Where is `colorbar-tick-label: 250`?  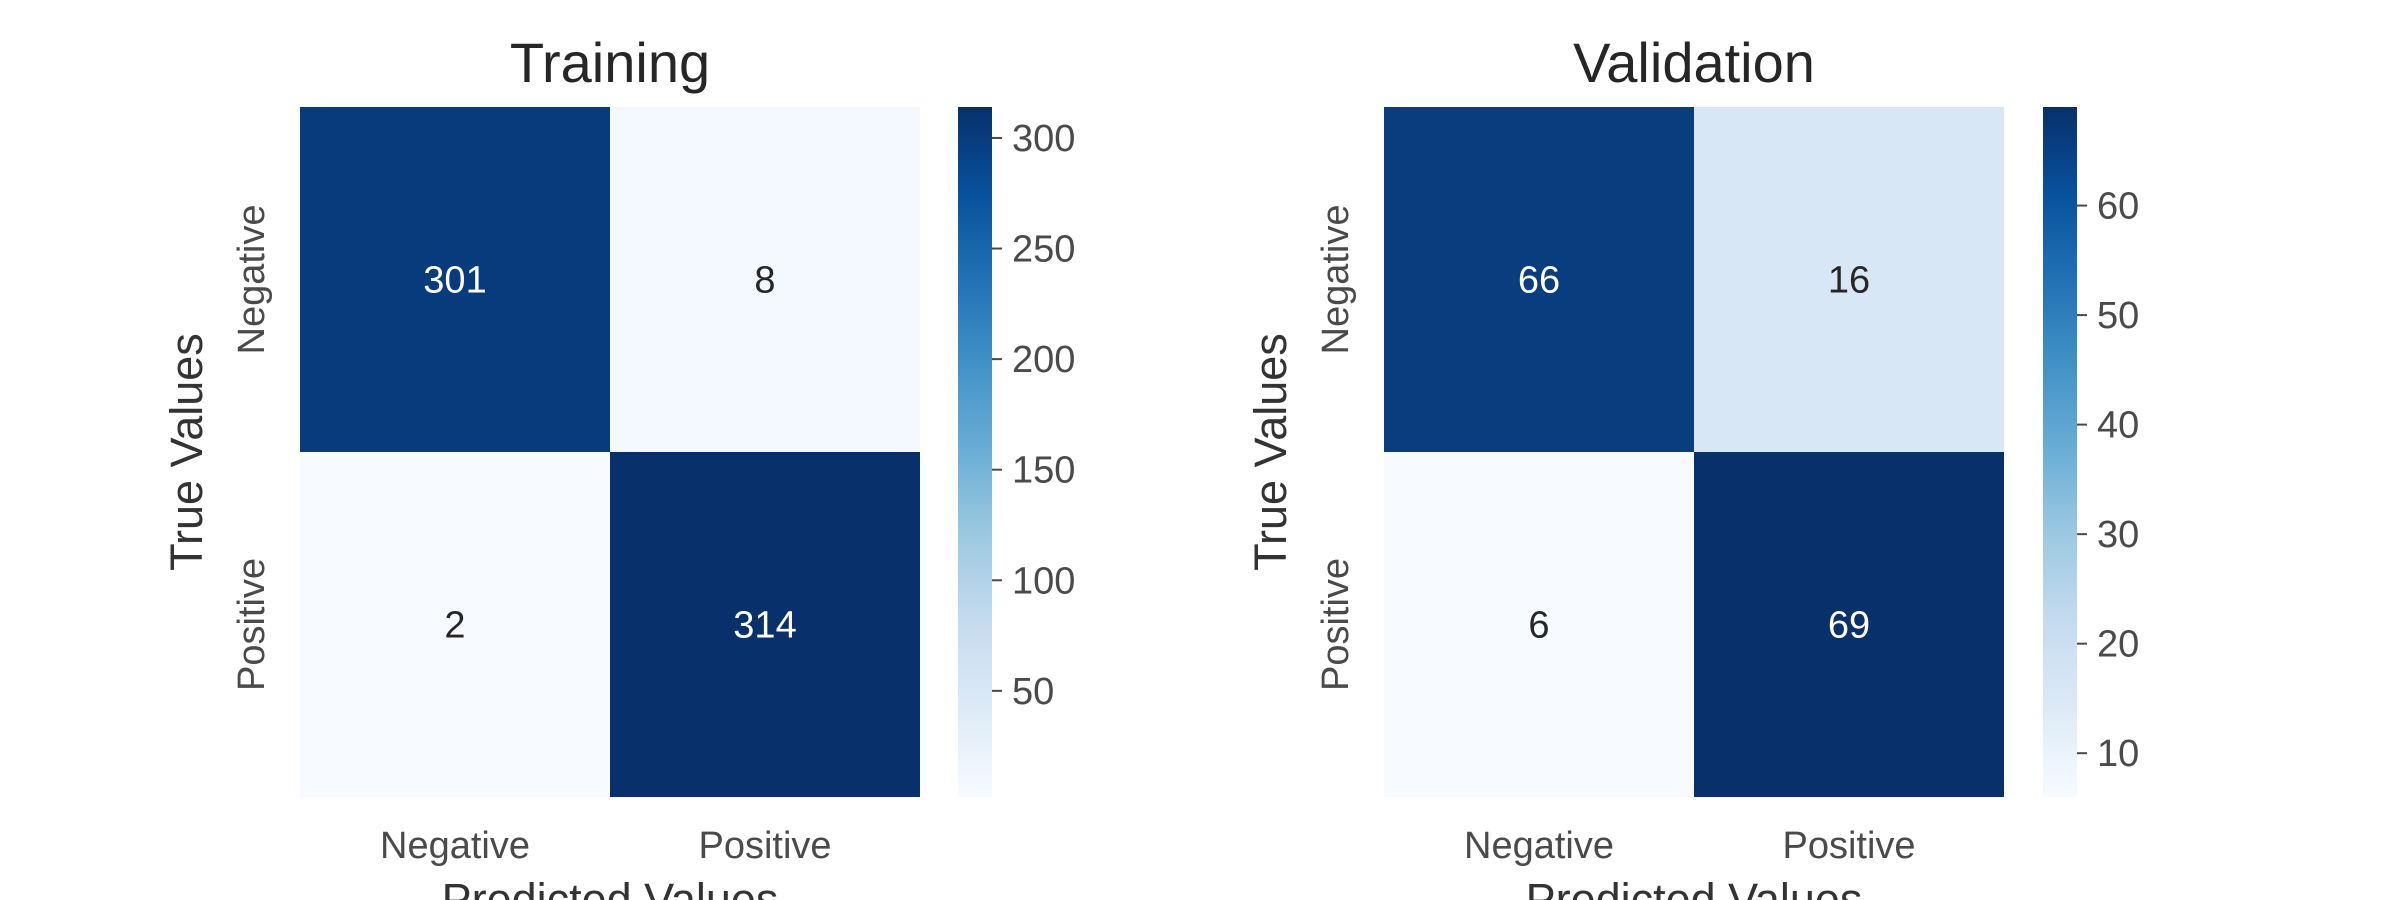
colorbar-tick-label: 250 is located at coordinates (1043, 250).